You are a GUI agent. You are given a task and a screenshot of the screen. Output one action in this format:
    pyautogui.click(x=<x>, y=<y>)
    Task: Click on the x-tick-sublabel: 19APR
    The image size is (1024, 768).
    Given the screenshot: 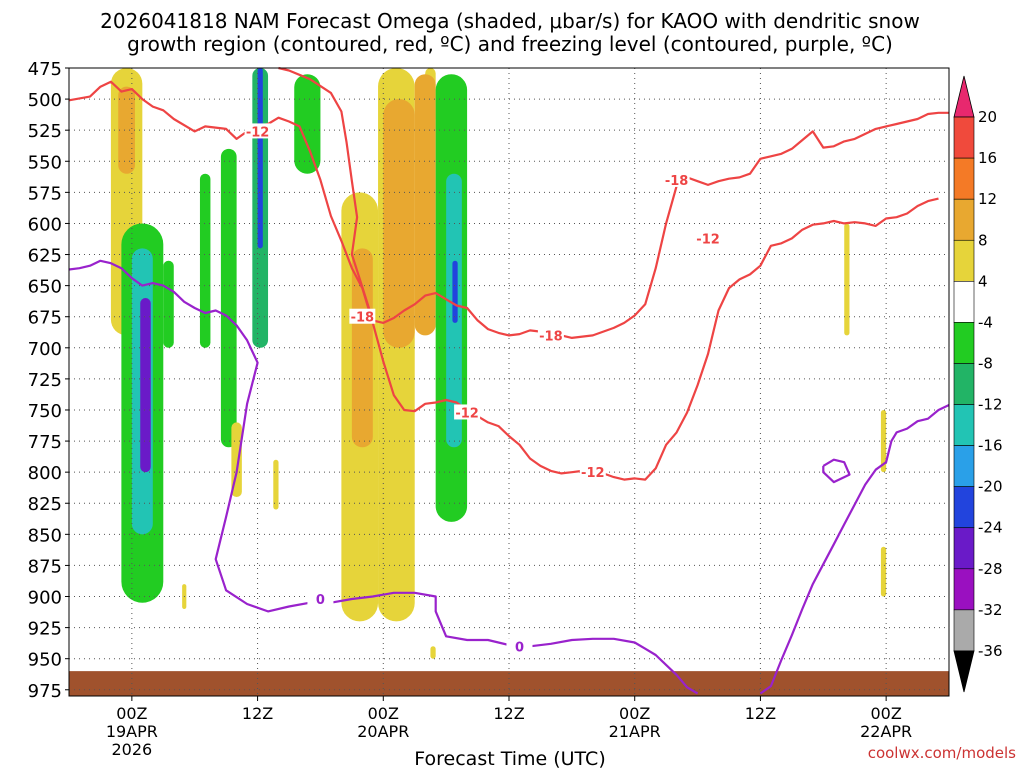 What is the action you would take?
    pyautogui.click(x=132, y=731)
    